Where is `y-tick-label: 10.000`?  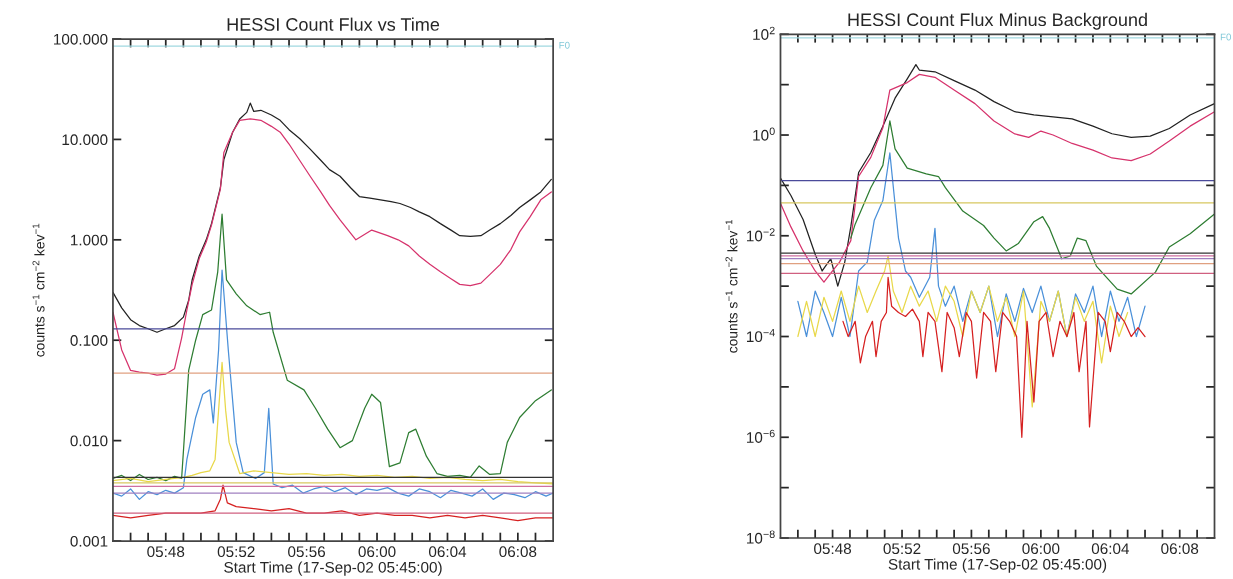 y-tick-label: 10.000 is located at coordinates (85, 140).